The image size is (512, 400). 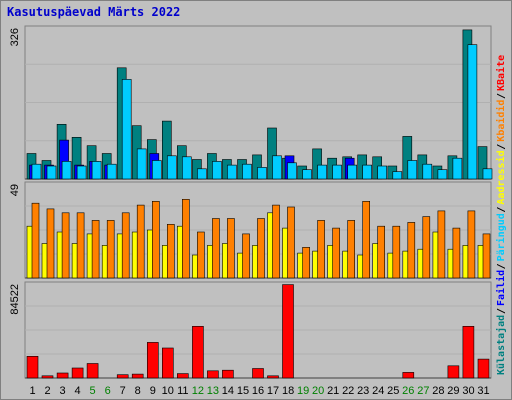 What do you see at coordinates (501, 288) in the screenshot?
I see `legend-failid: Failid` at bounding box center [501, 288].